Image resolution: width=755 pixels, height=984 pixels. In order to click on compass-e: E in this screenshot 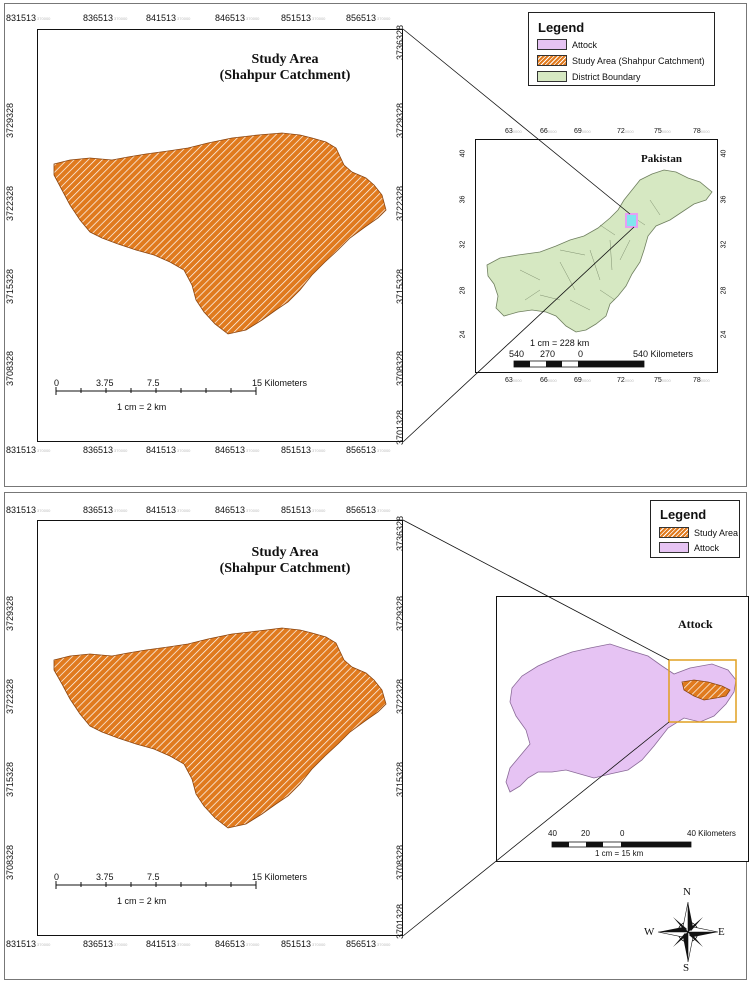, I will do `click(721, 932)`.